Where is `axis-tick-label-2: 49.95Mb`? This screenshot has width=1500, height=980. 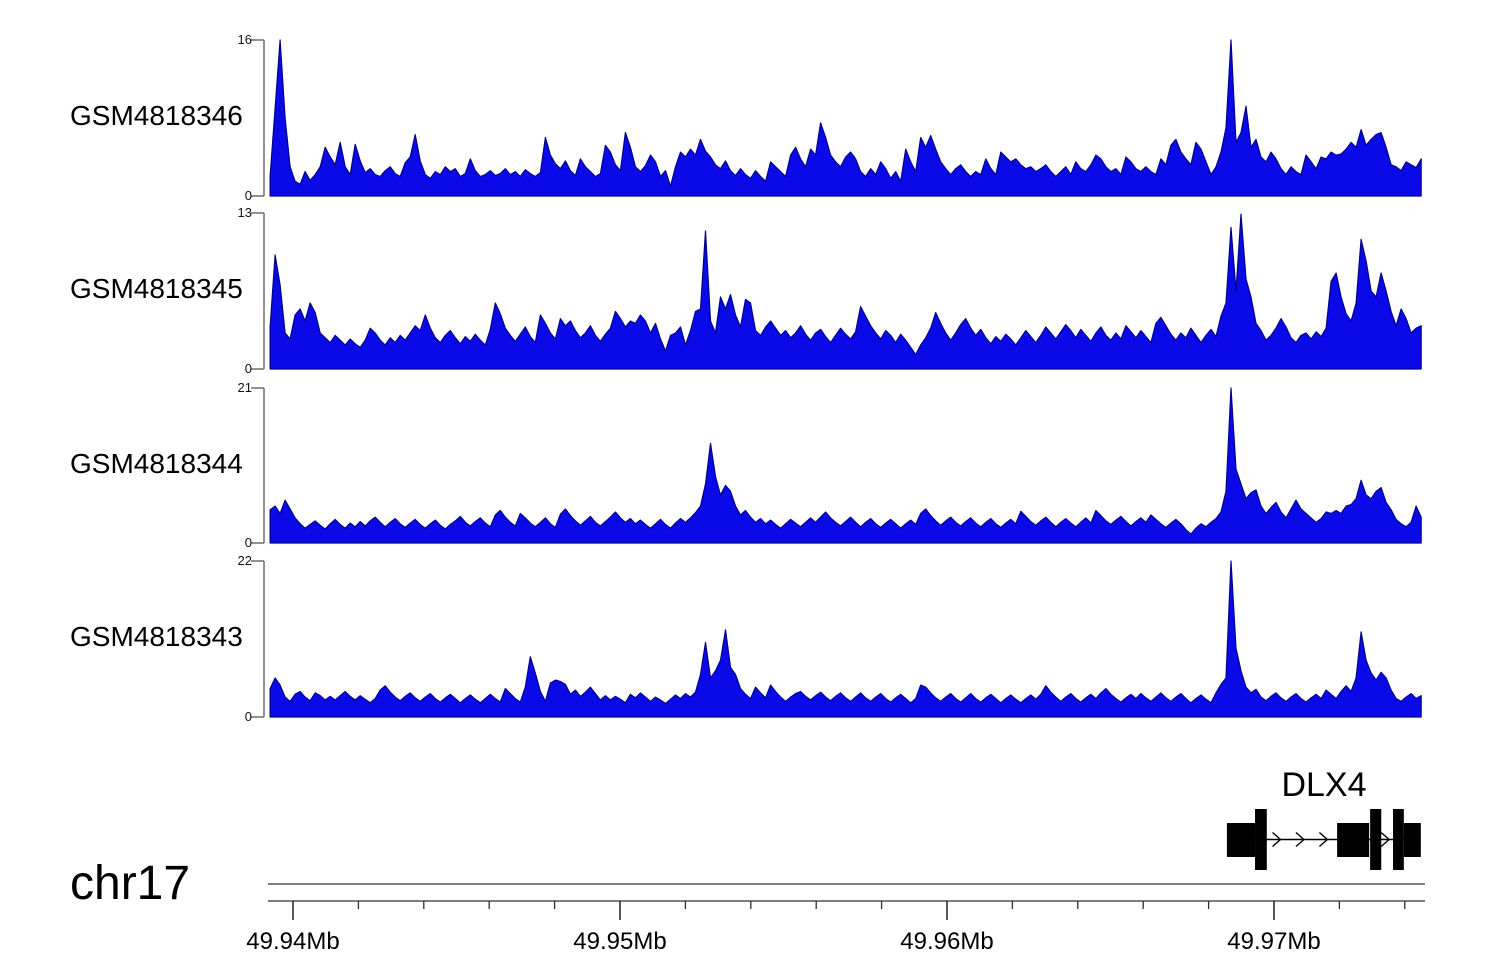
axis-tick-label-2: 49.95Mb is located at coordinates (620, 941).